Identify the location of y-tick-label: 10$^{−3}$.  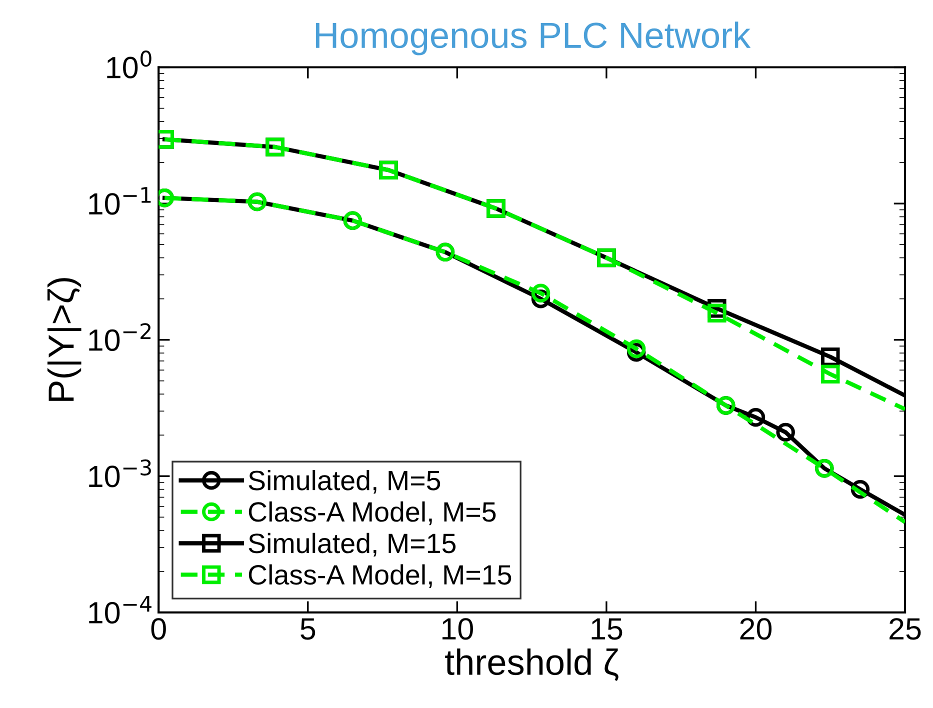
(120, 473).